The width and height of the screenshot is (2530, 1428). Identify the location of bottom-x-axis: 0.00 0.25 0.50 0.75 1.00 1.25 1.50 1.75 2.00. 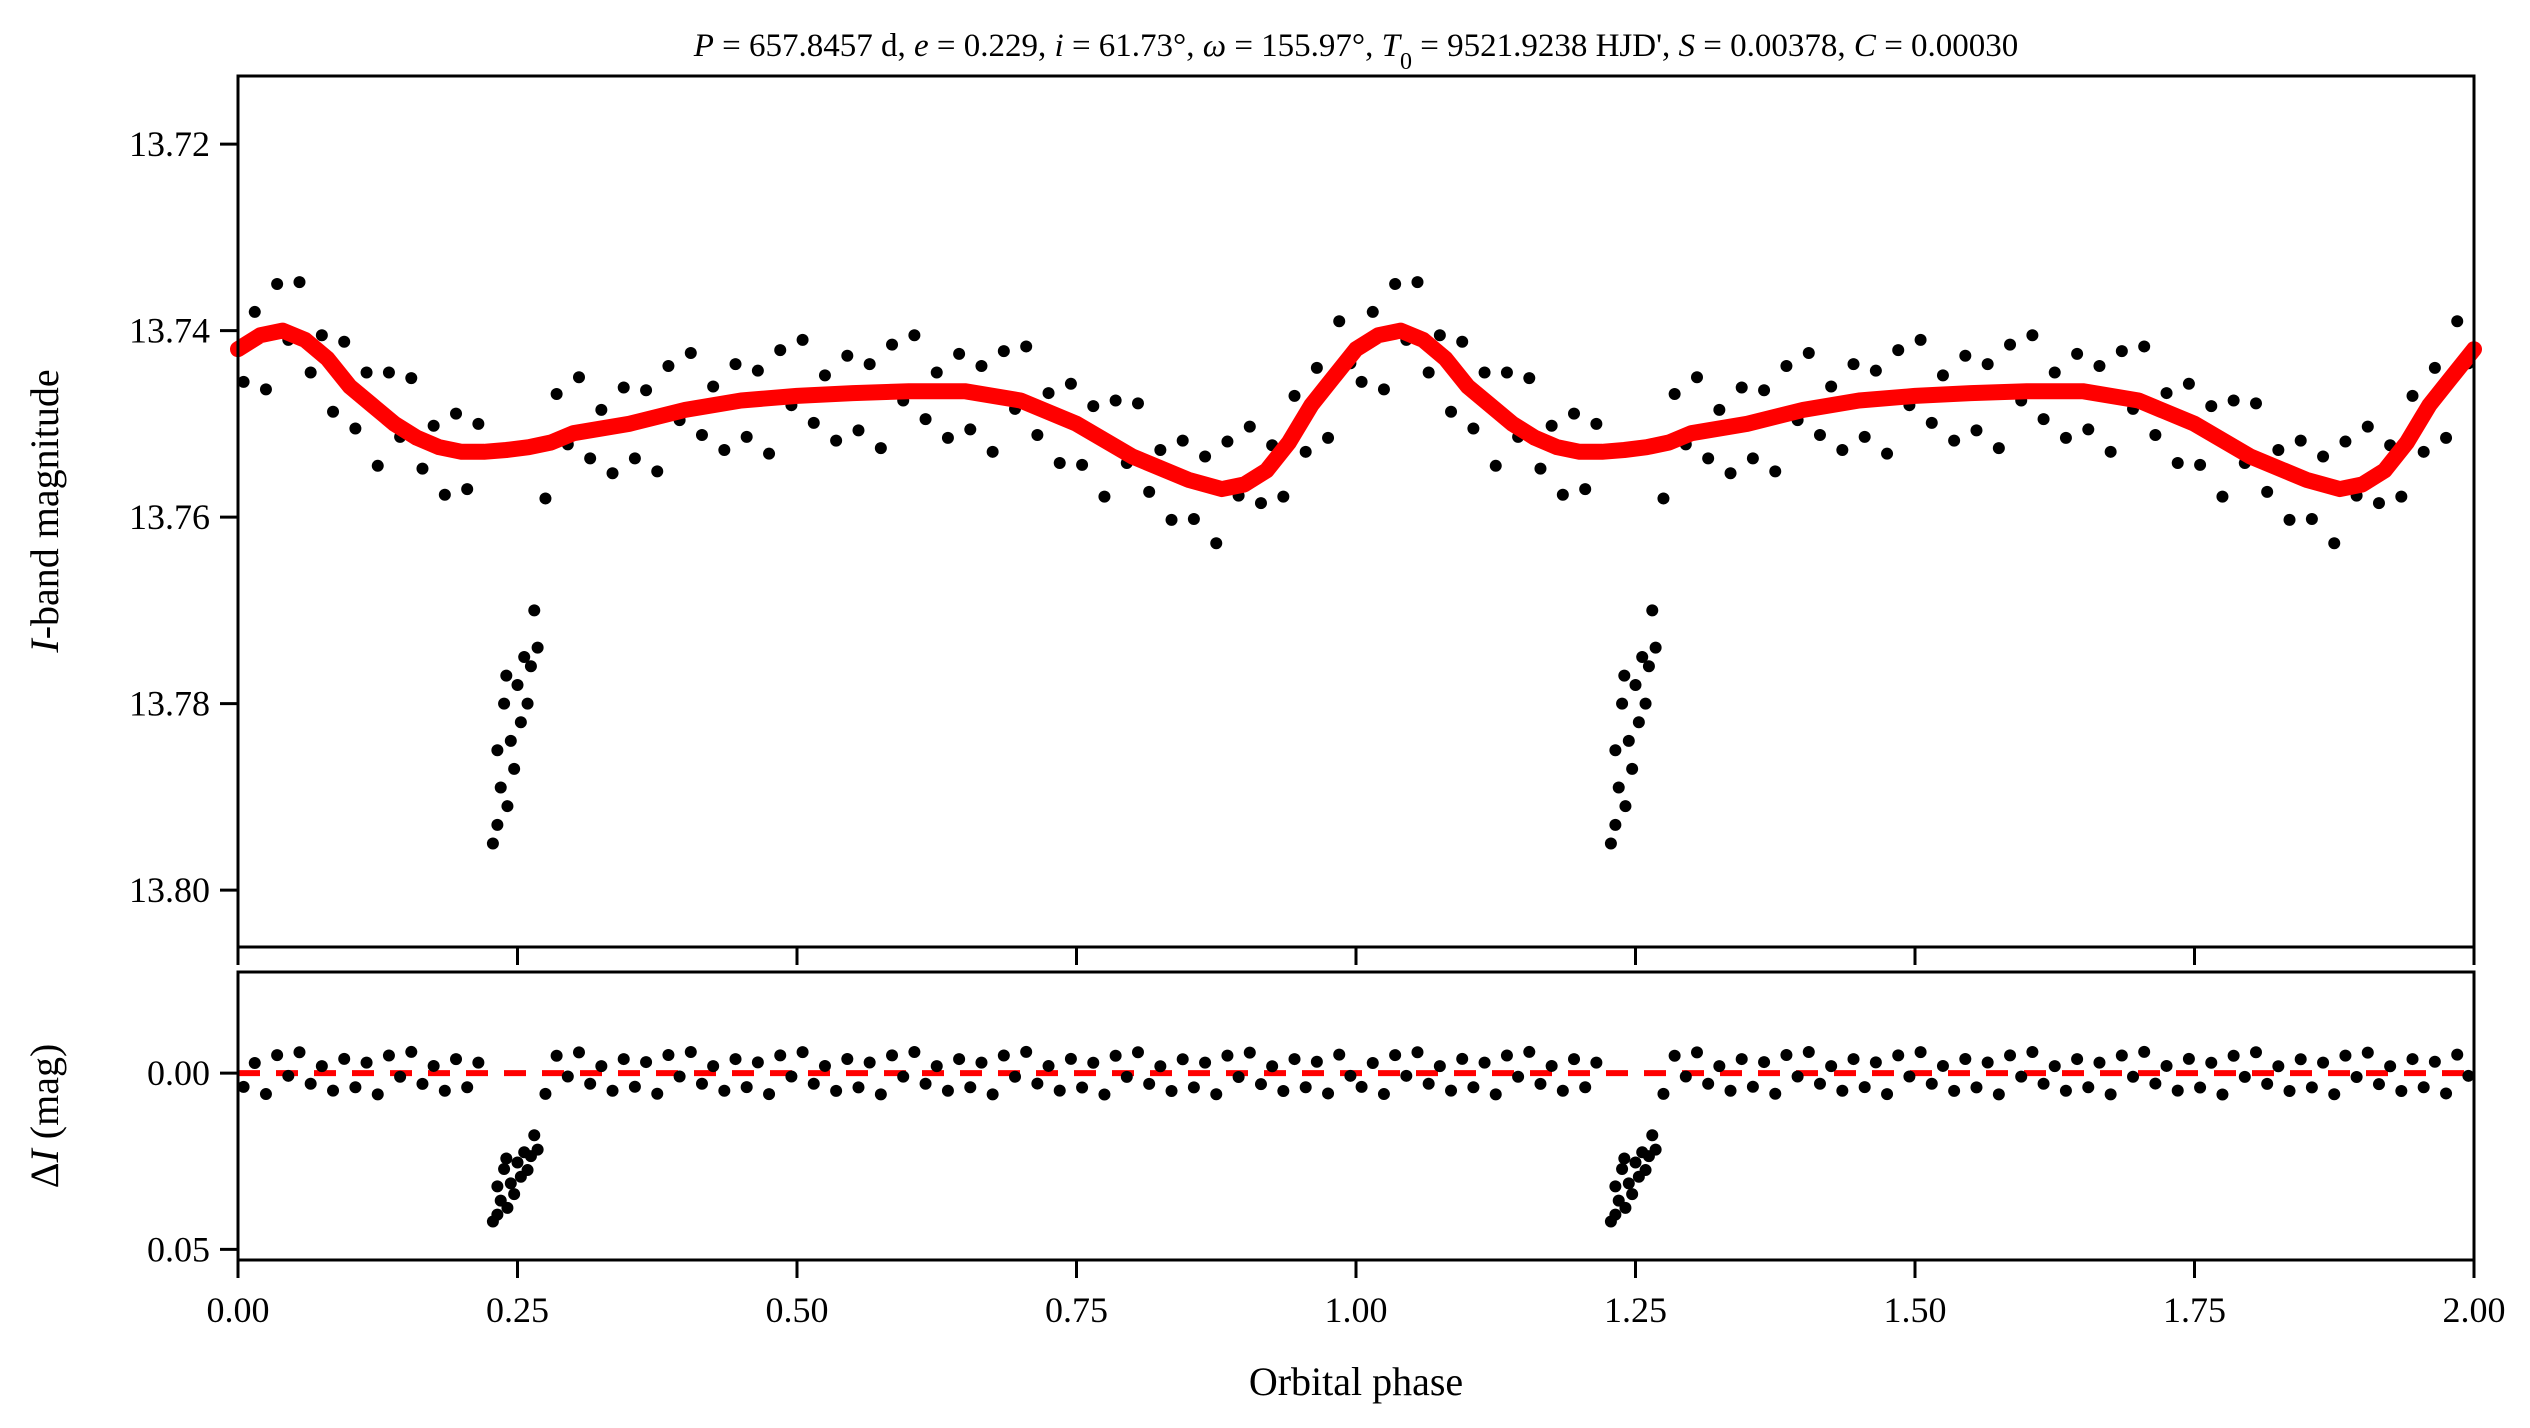
(1356, 1295).